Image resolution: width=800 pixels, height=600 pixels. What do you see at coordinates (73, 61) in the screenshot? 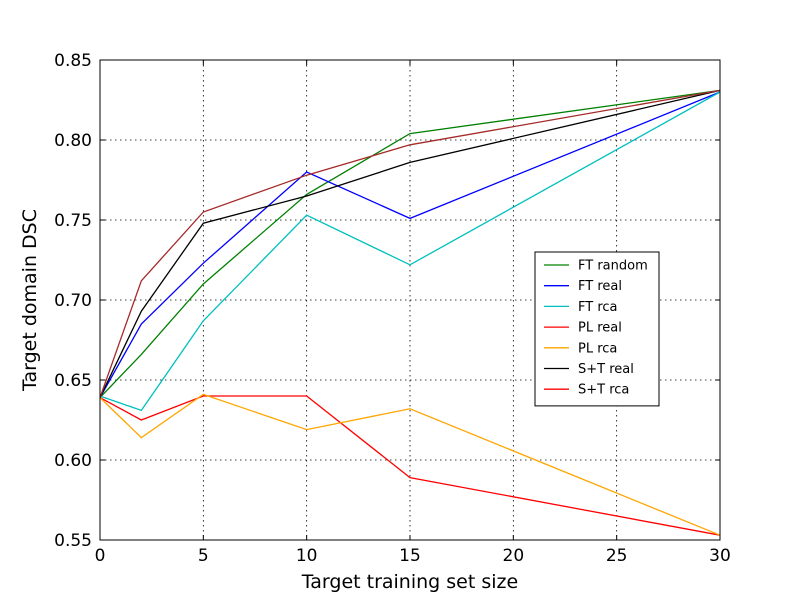
I see `y-tick-label: 0.85` at bounding box center [73, 61].